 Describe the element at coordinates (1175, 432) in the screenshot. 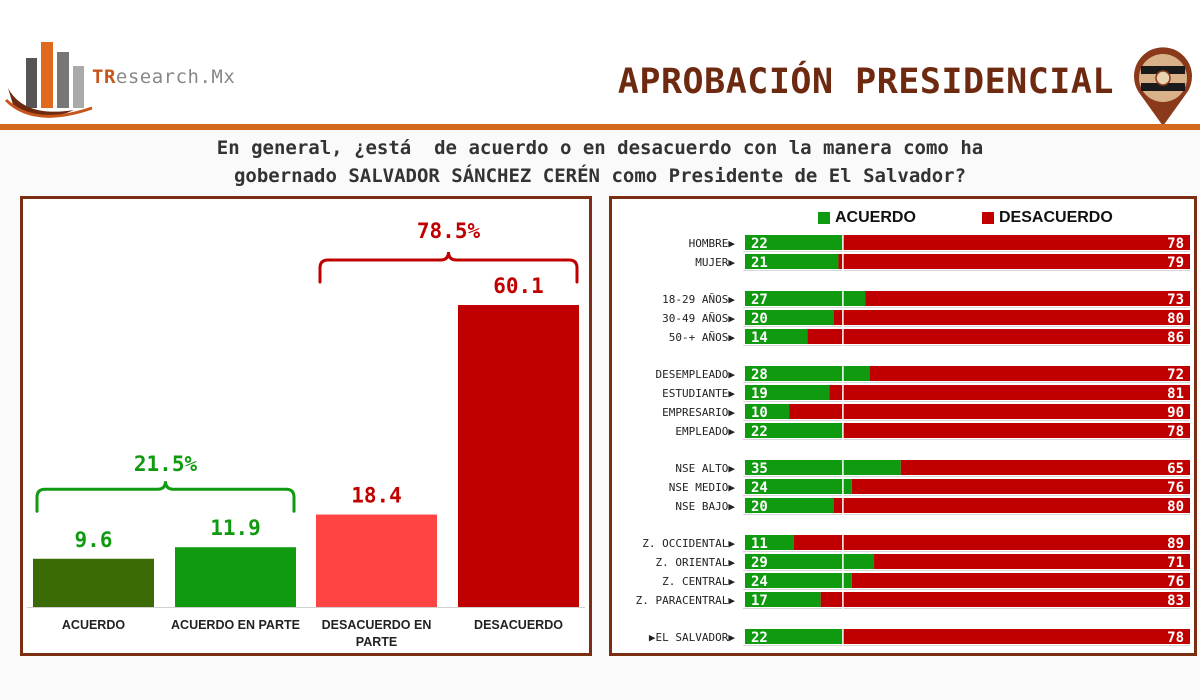

I see `row-2-3-desacuerdo-value: 78` at that location.